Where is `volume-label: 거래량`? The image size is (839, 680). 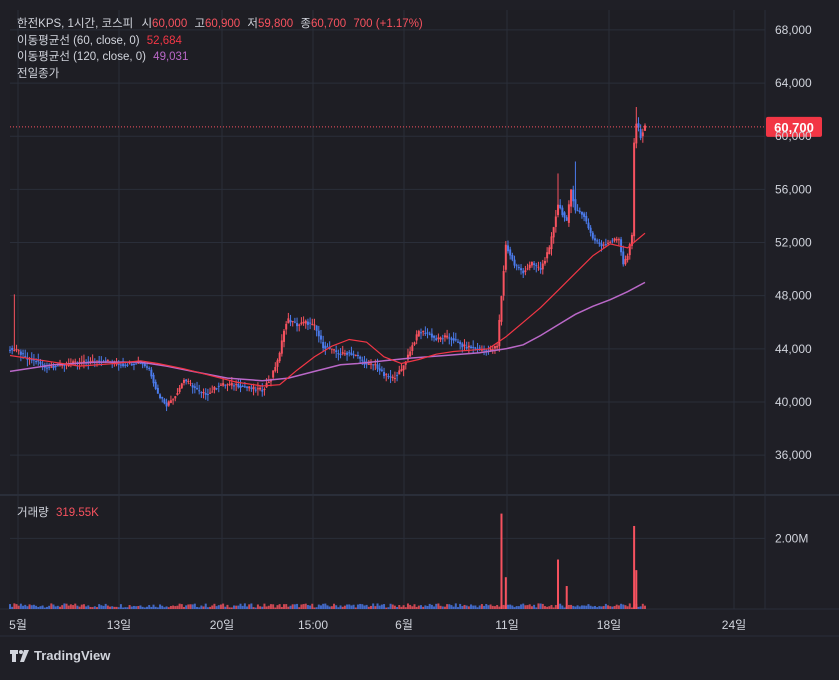 volume-label: 거래량 is located at coordinates (33, 513).